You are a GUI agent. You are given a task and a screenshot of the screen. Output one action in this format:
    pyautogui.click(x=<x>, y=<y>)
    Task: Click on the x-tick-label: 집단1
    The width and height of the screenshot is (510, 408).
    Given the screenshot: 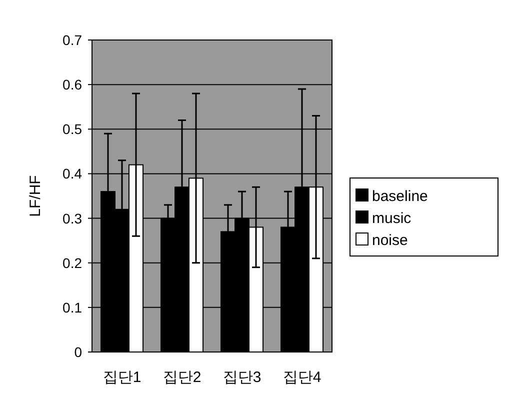 What is the action you would take?
    pyautogui.click(x=122, y=377)
    